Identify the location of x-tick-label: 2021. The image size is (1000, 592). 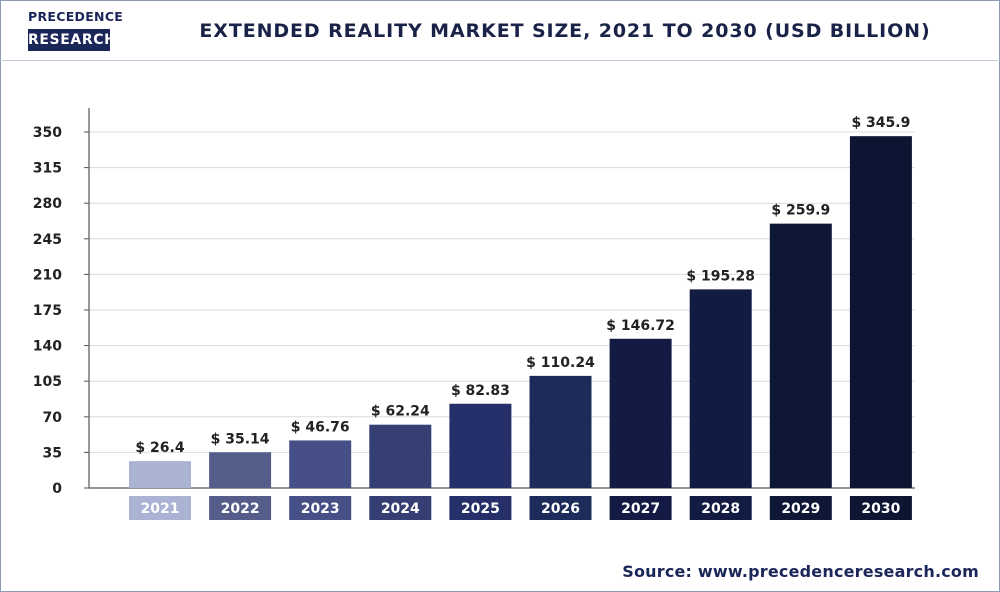
(160, 509).